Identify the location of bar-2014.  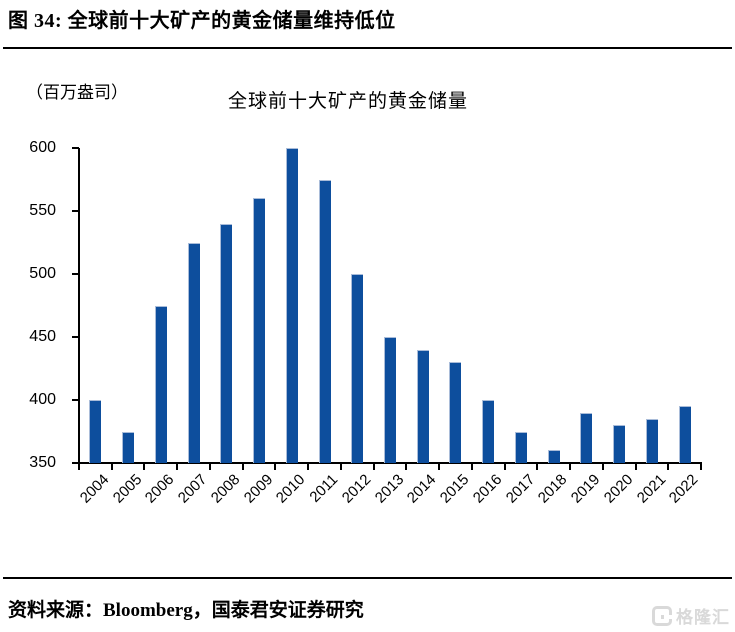
(422, 406).